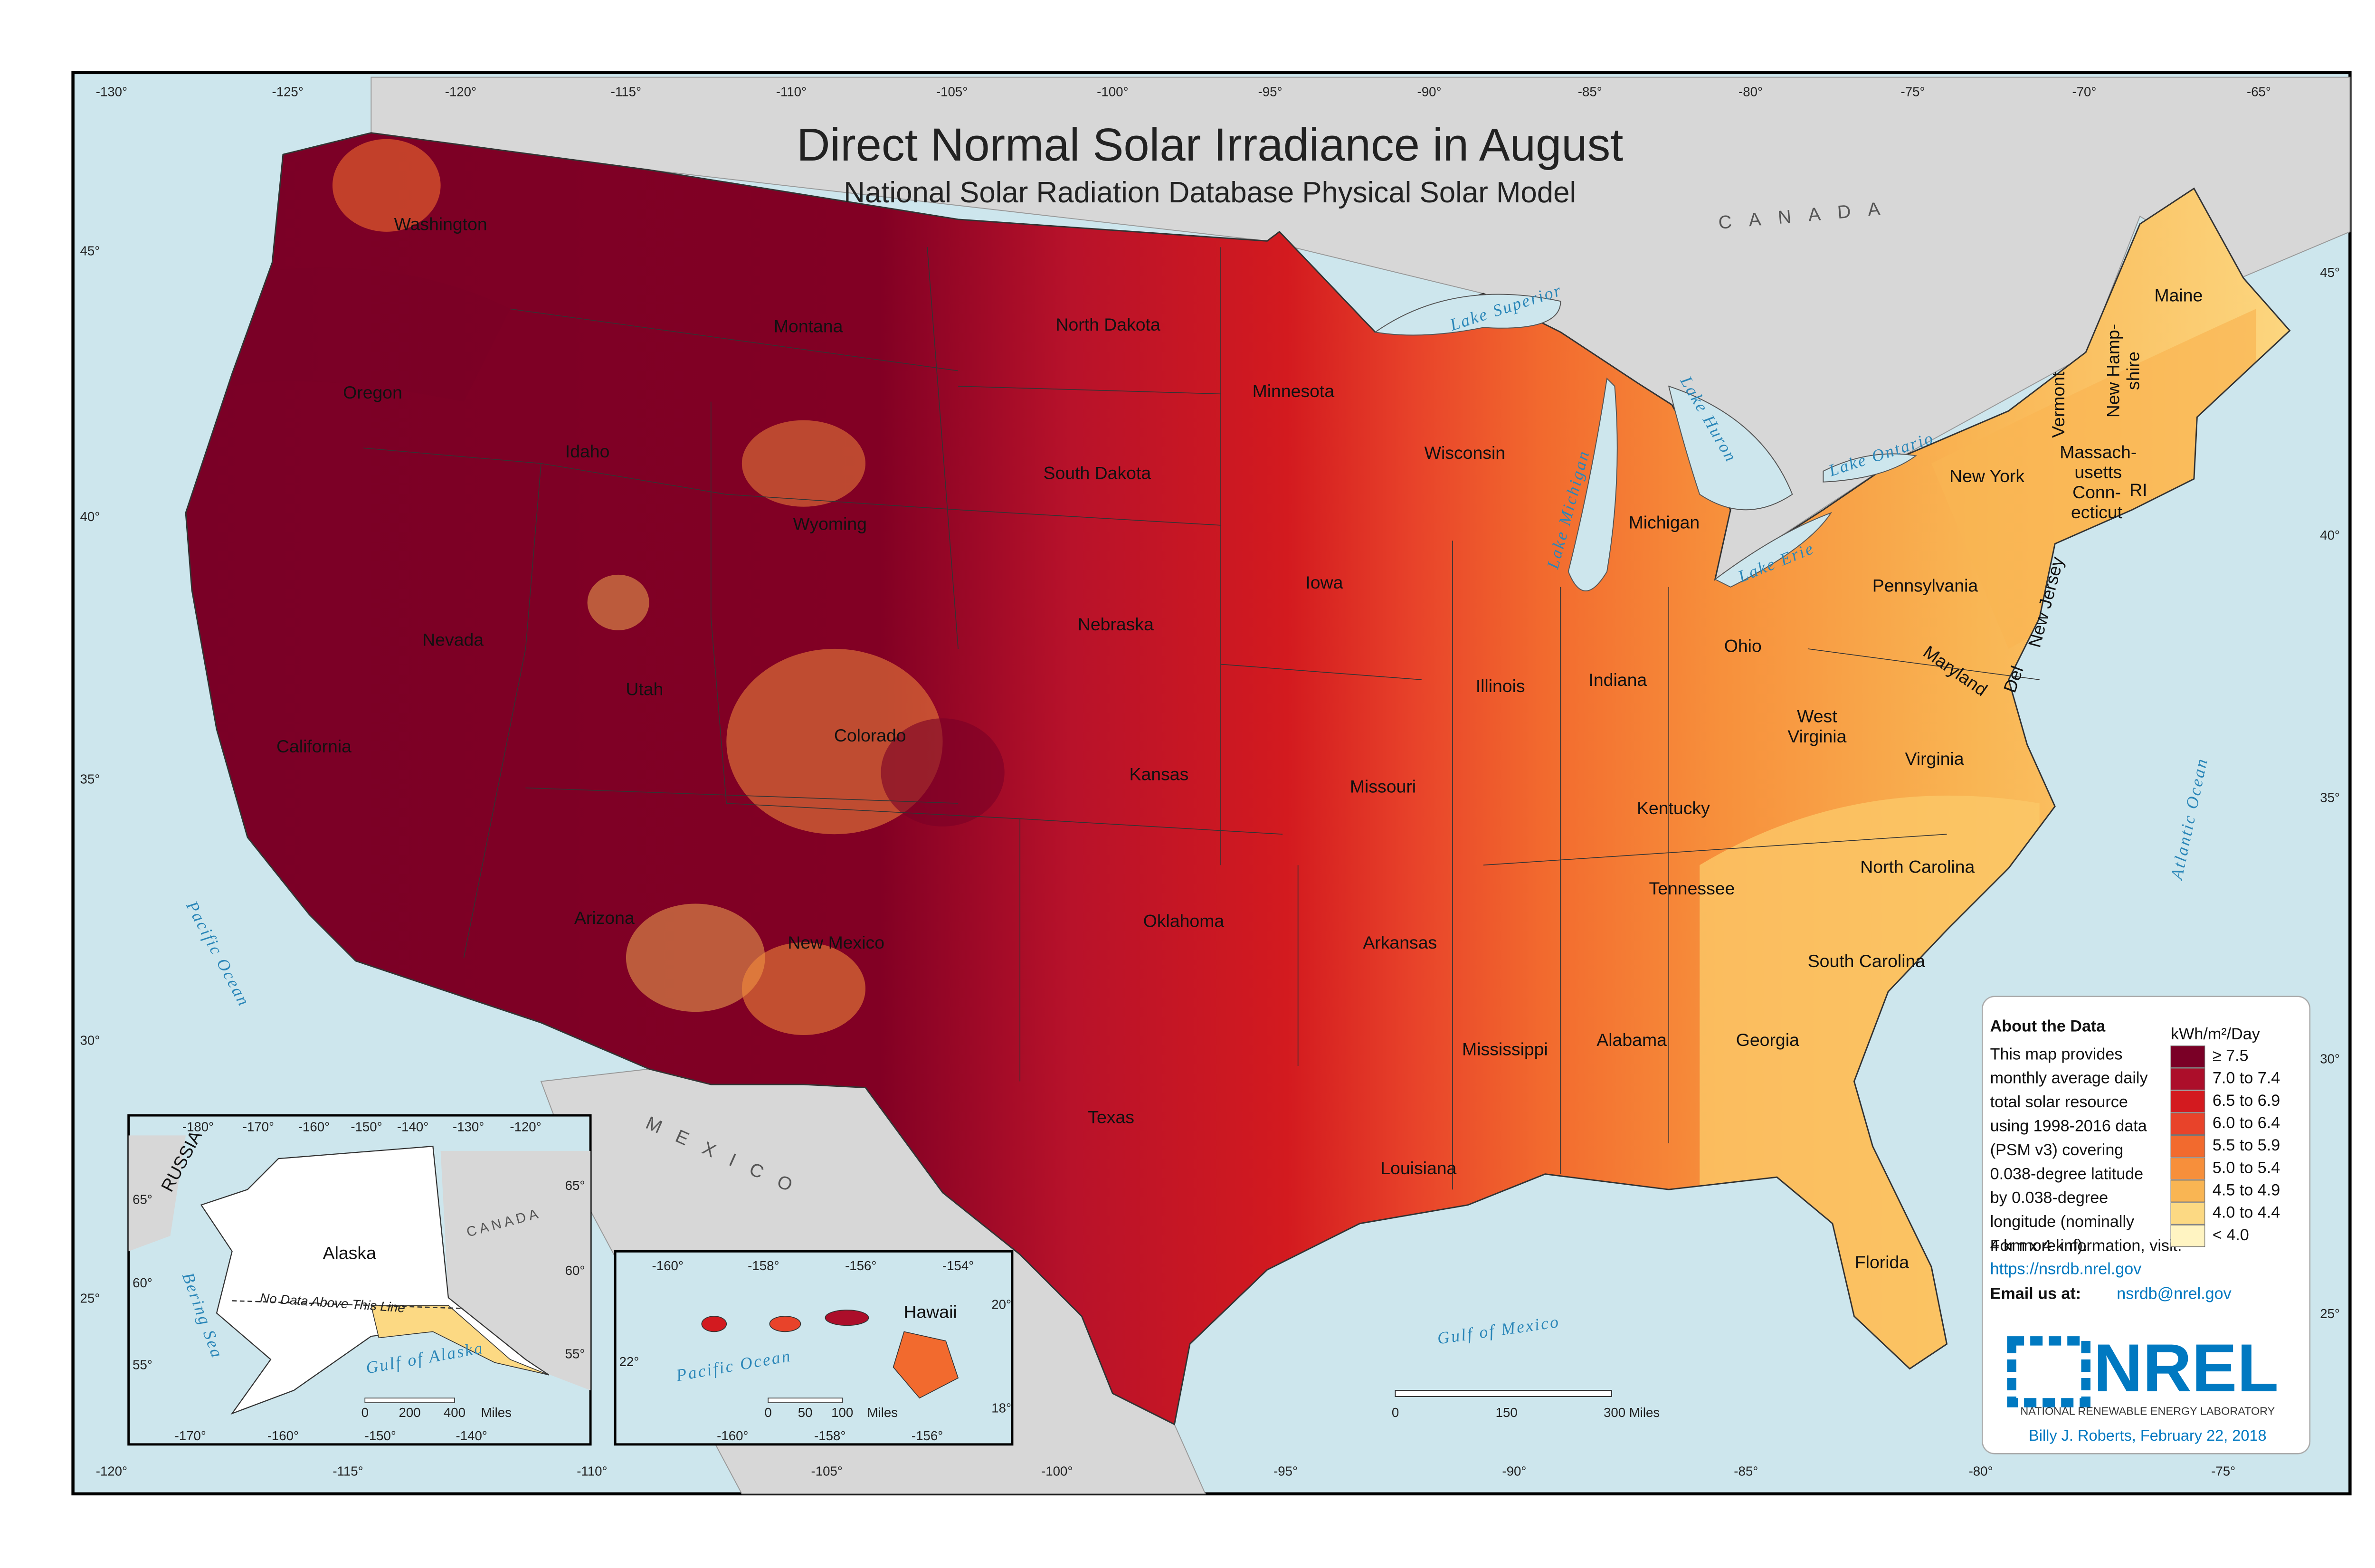 This screenshot has height=1568, width=2375. Describe the element at coordinates (459, 1341) in the screenshot. I see `alaska-data` at that location.